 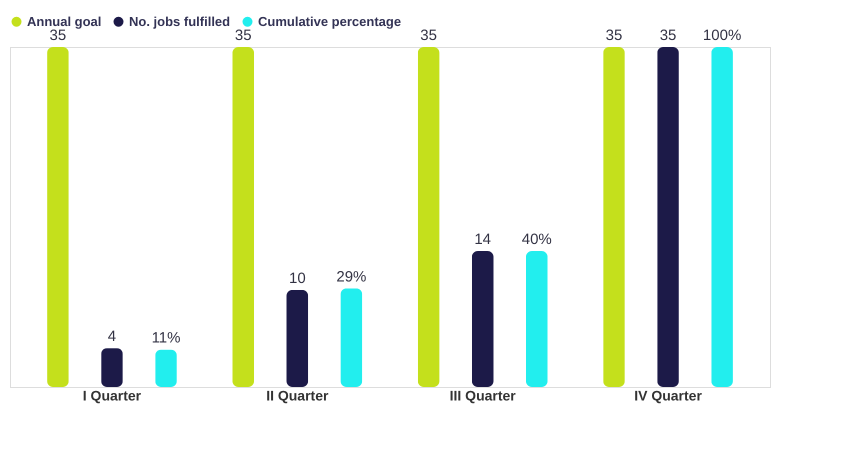 I want to click on data-label: 29%, so click(x=351, y=277).